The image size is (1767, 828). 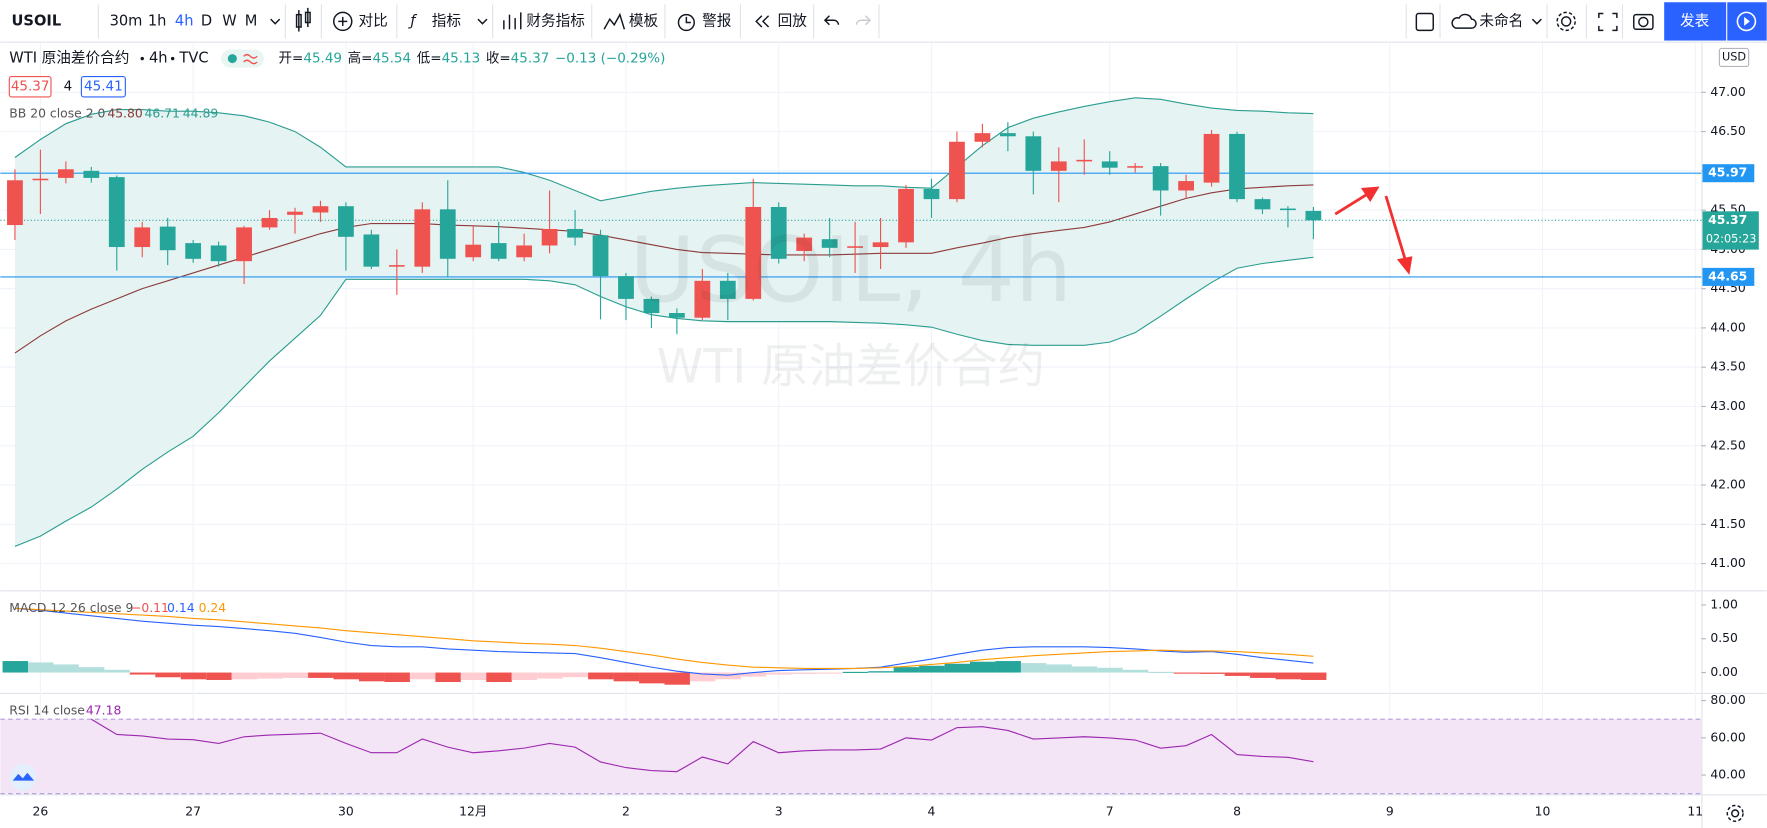 What do you see at coordinates (125, 112) in the screenshot?
I see `bb-value: 45.80` at bounding box center [125, 112].